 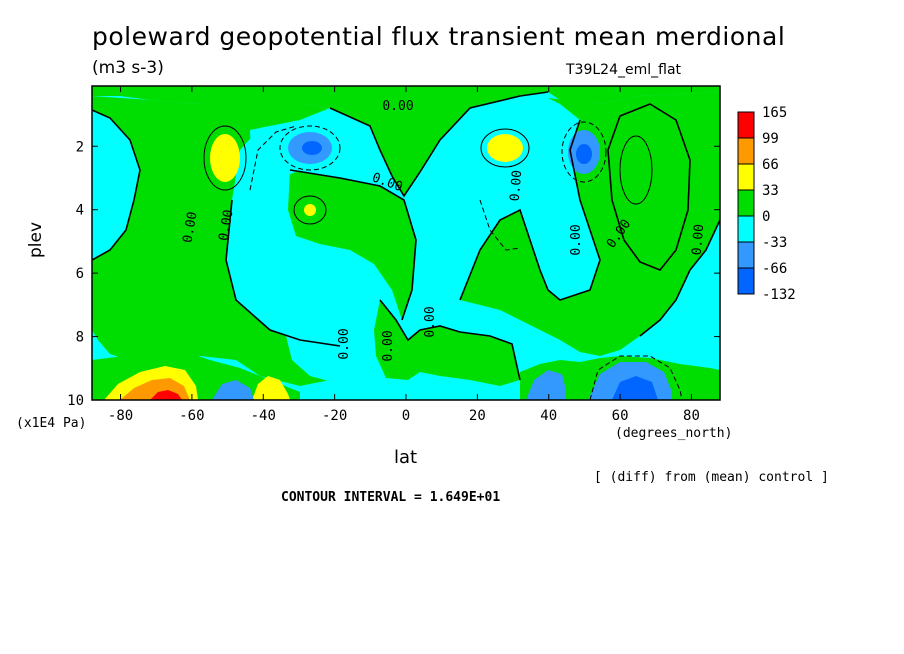 I want to click on colorbar-label: 99, so click(x=770, y=139).